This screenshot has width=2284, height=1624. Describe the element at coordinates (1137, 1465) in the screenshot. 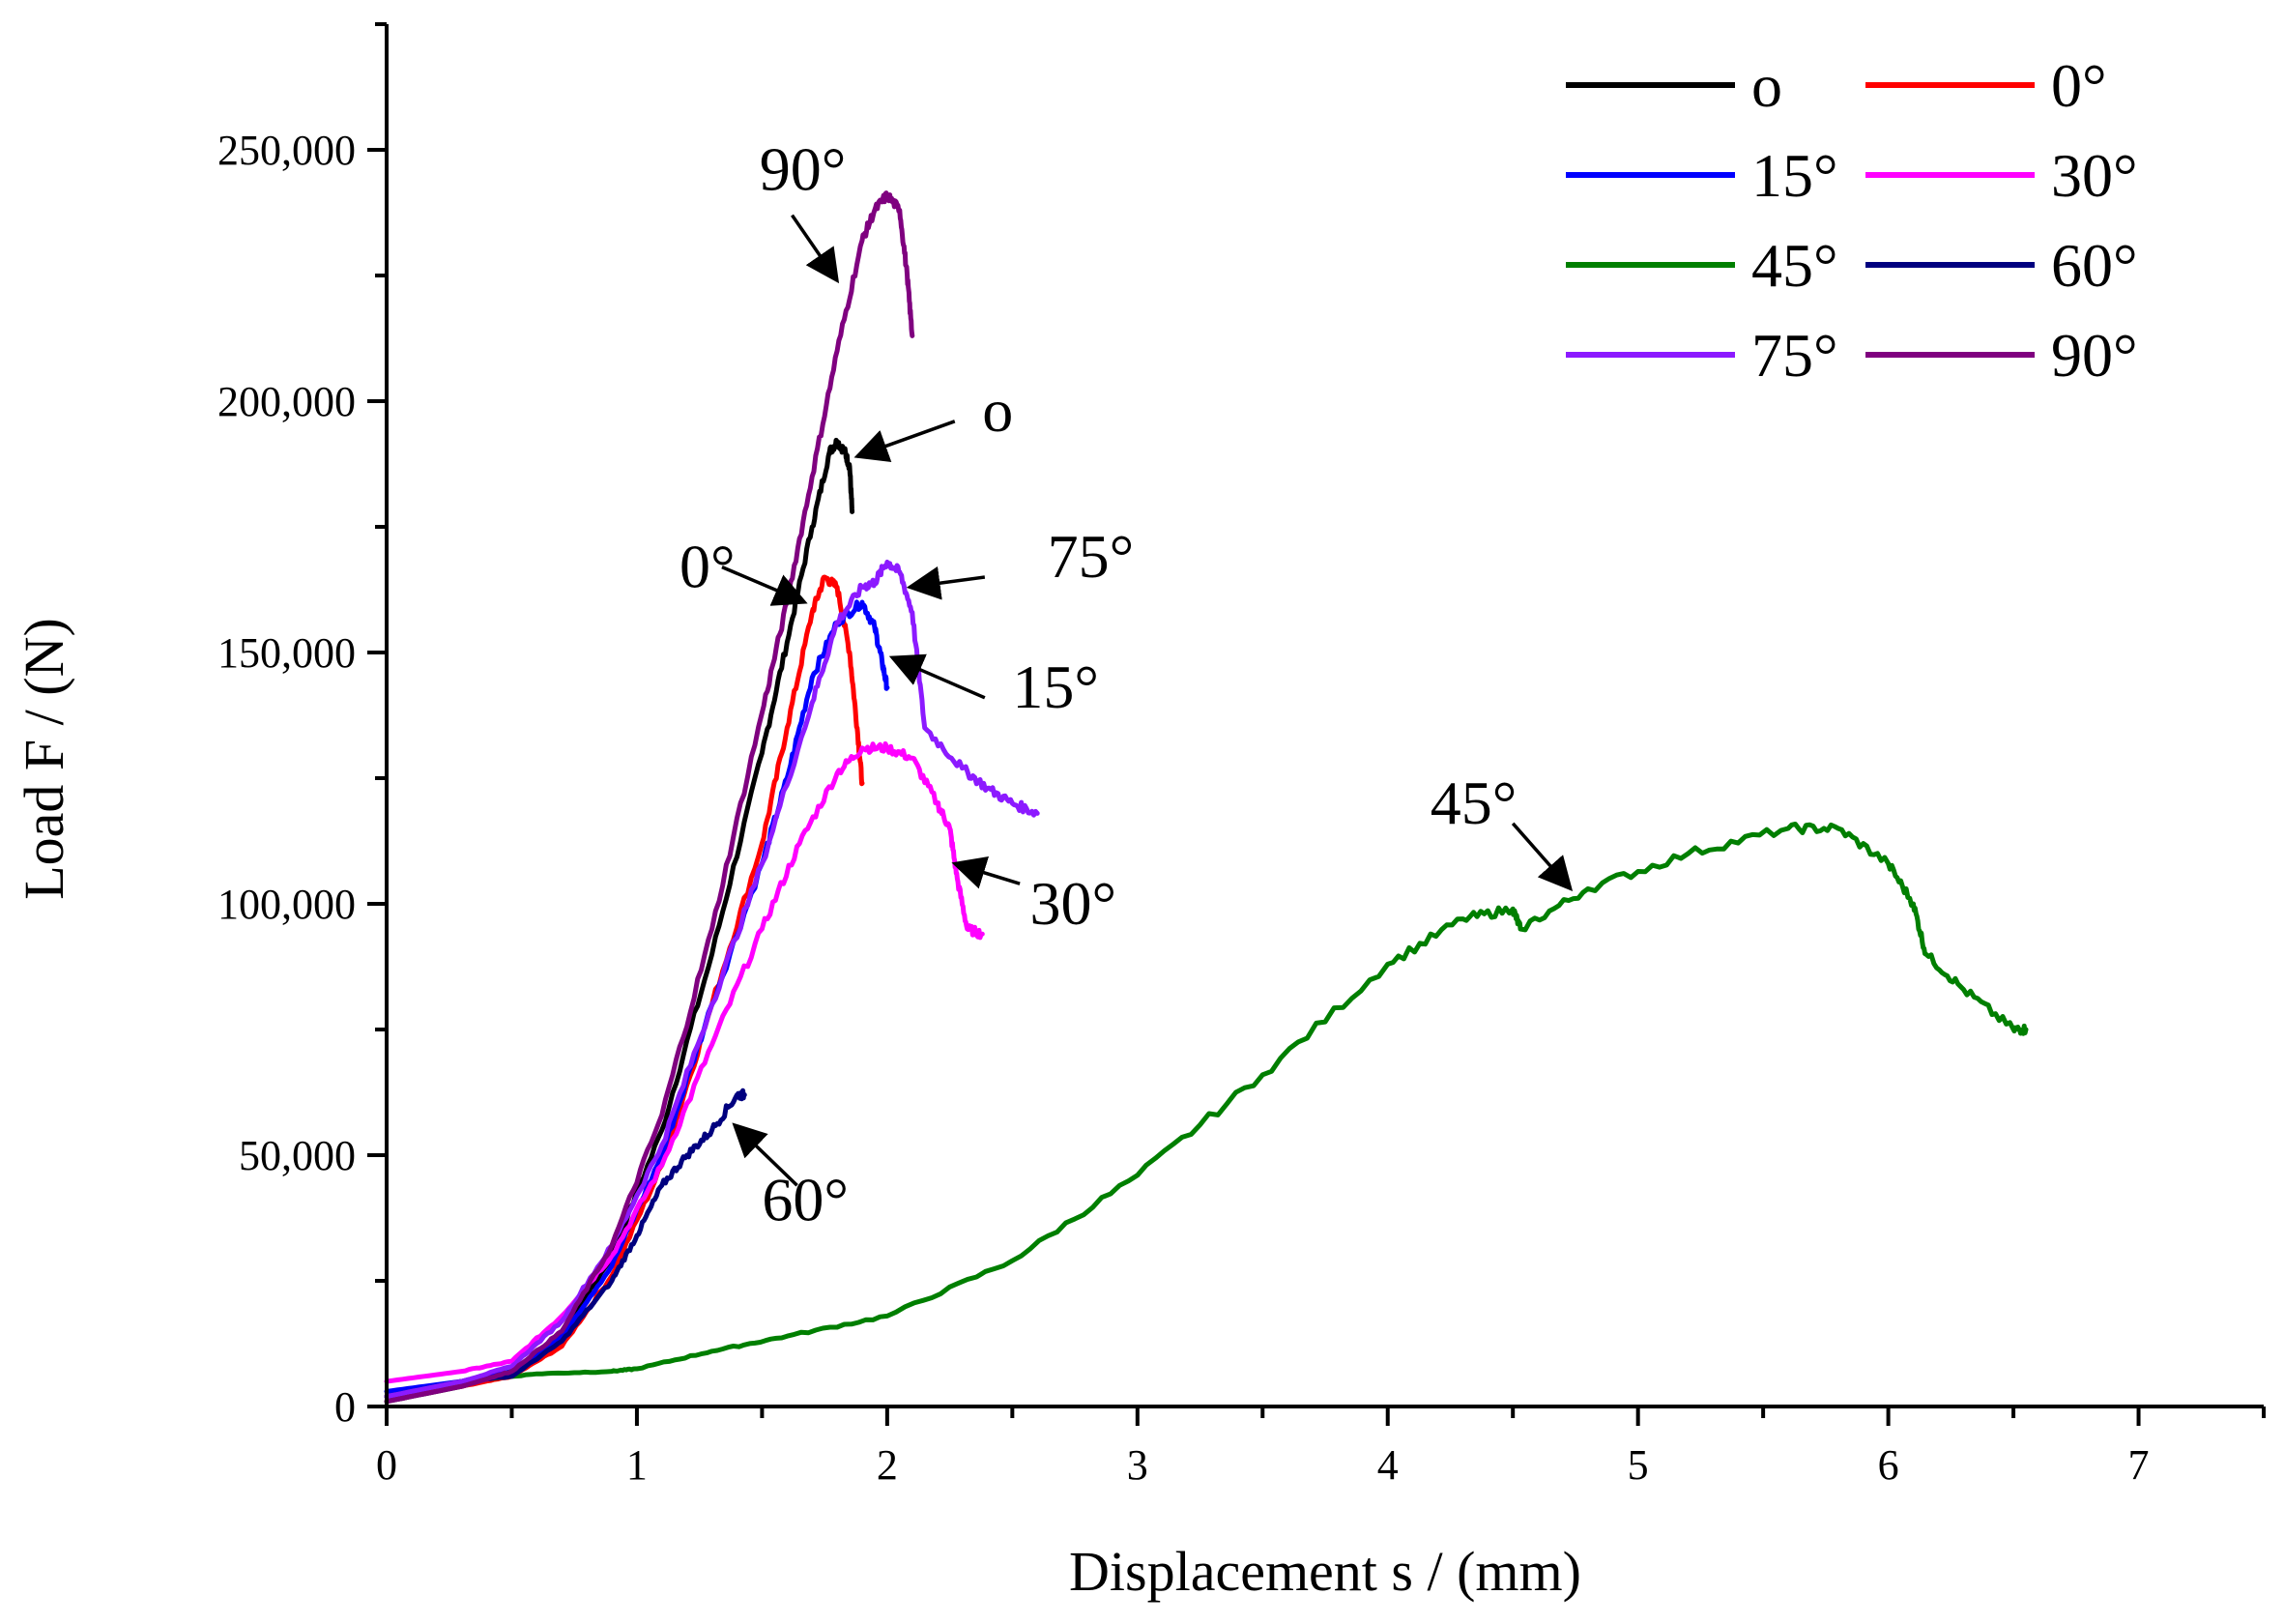

I see `x-tick-label: 3` at that location.